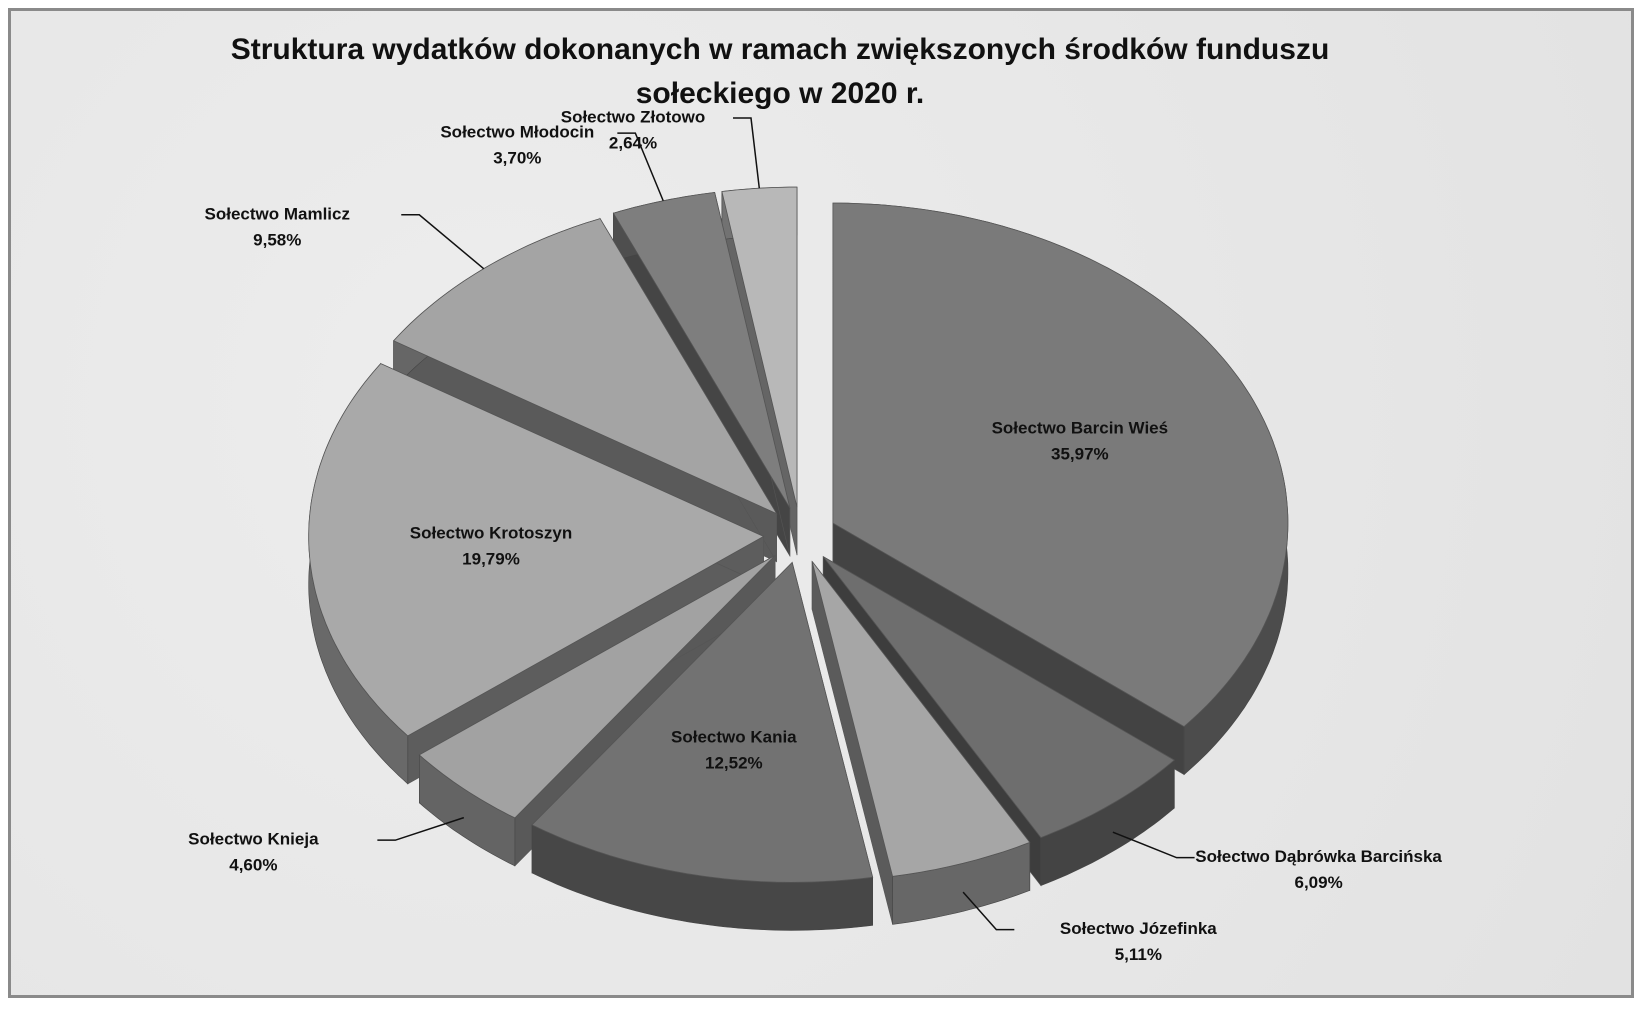 This screenshot has width=1644, height=1014. I want to click on slice-label: Sołectwo Złotowo, so click(633, 117).